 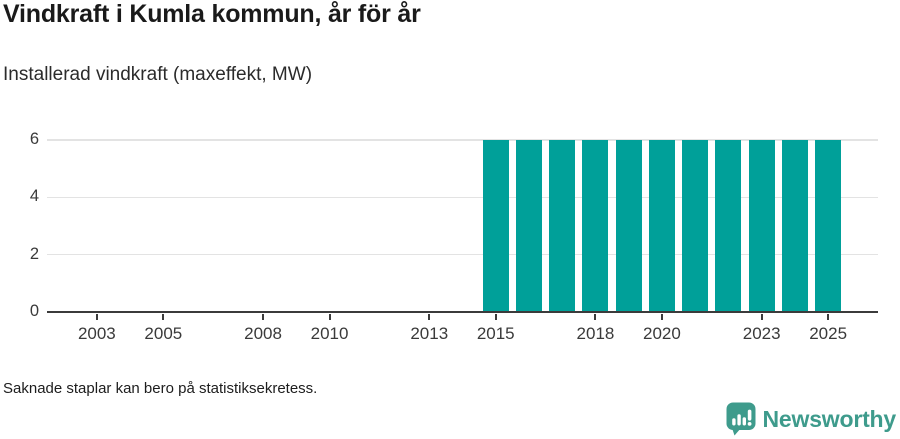 What do you see at coordinates (595, 333) in the screenshot?
I see `x-axis-tick-label: 2018` at bounding box center [595, 333].